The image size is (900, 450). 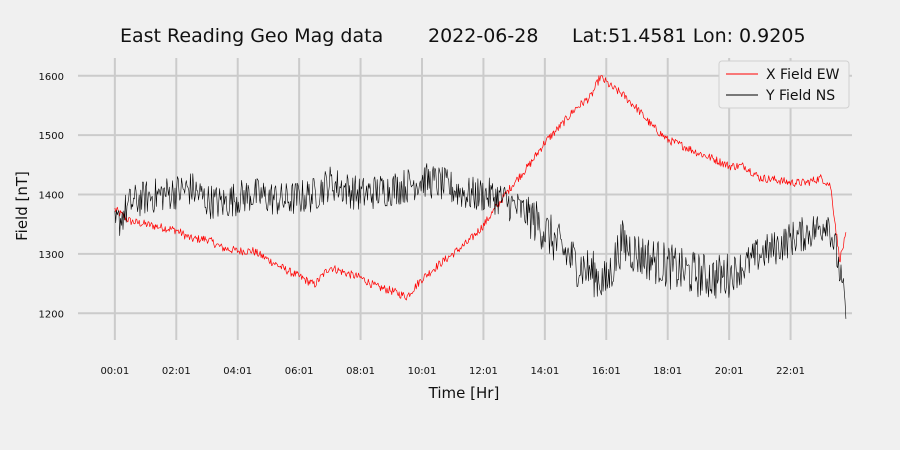 What do you see at coordinates (803, 75) in the screenshot?
I see `legend-label-x-field: X Field EW` at bounding box center [803, 75].